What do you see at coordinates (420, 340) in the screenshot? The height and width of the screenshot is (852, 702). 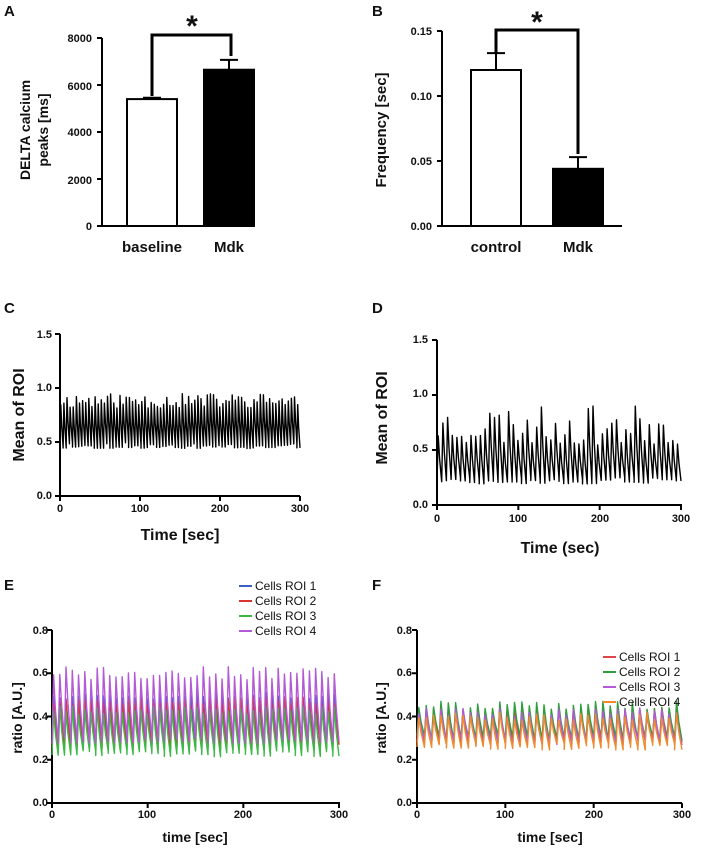 I see `ytick-d-3: 1.5` at bounding box center [420, 340].